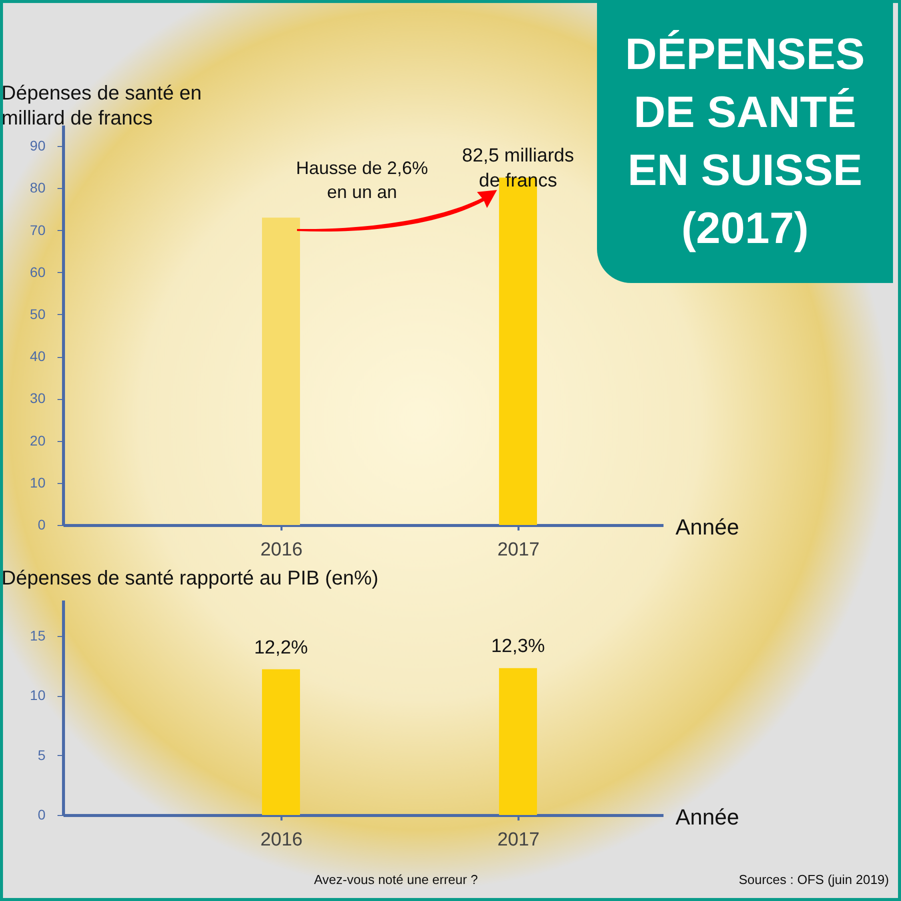 The image size is (901, 901). I want to click on y-axis-title: Dépenses de santé rapporté au PIB (en%), so click(190, 579).